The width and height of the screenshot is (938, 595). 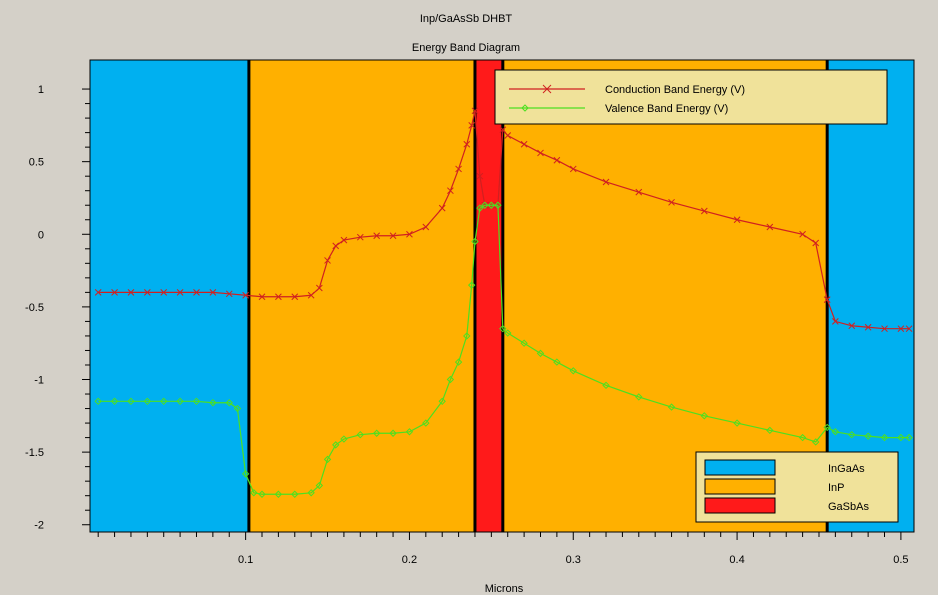 What do you see at coordinates (691, 97) in the screenshot?
I see `series-legend-box` at bounding box center [691, 97].